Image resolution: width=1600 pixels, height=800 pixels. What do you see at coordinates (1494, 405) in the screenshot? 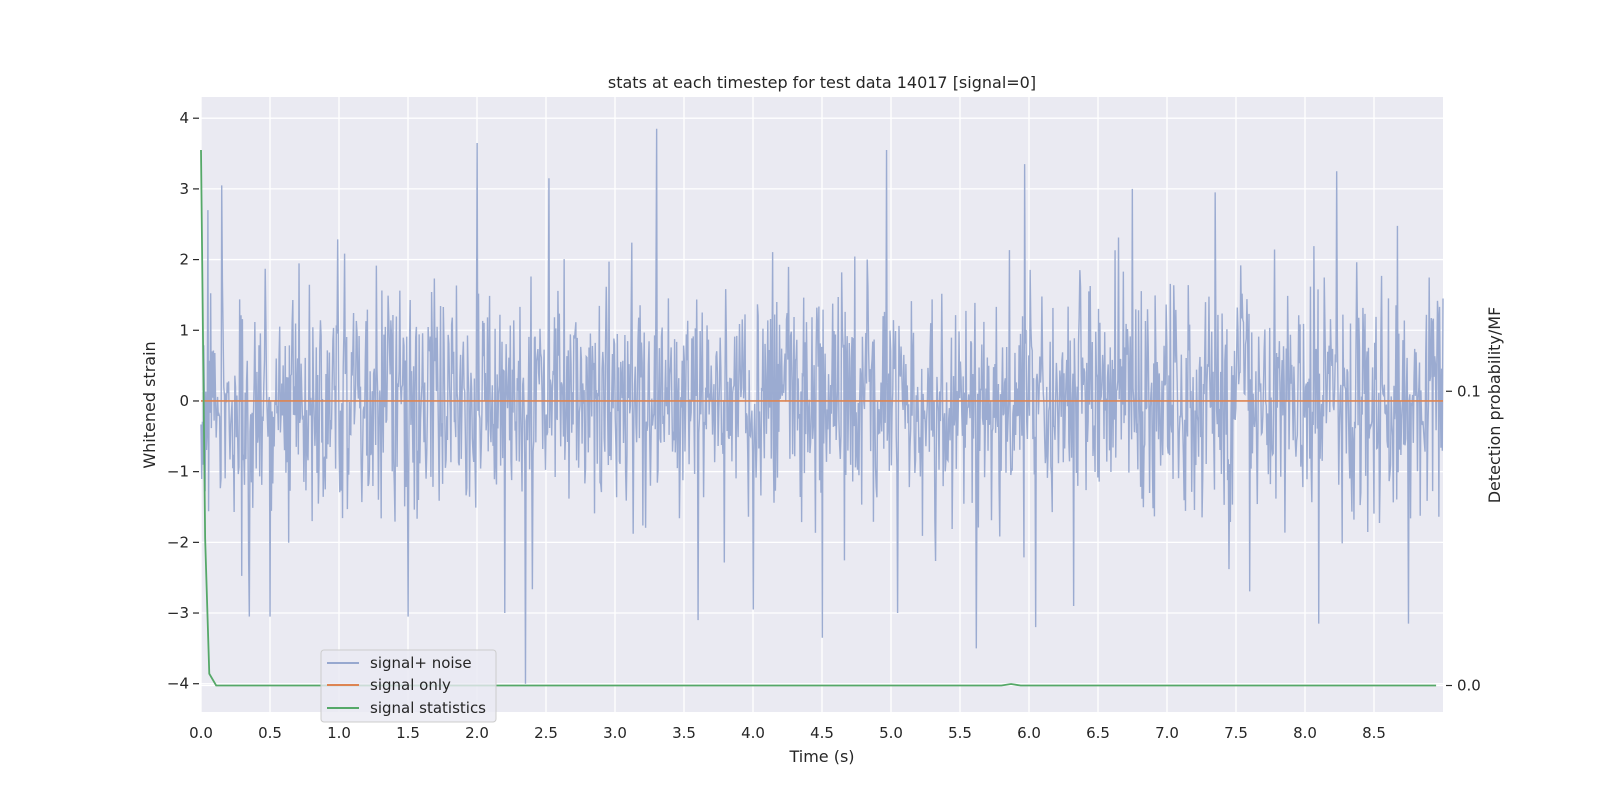
I see `y-axis-right-label: Detection probability/MF` at bounding box center [1494, 405].